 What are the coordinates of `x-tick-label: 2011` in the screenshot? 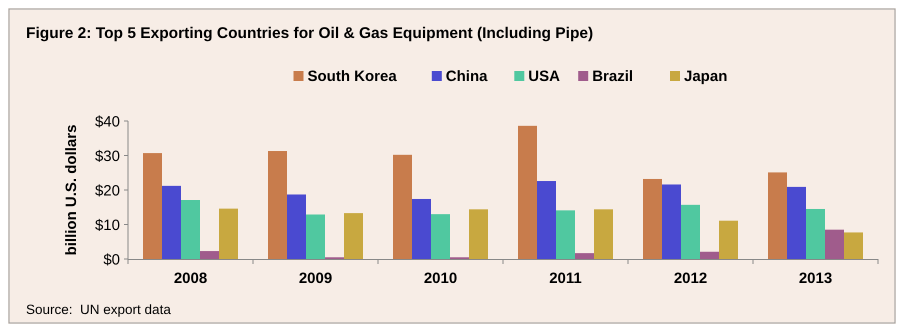 It's located at (565, 278).